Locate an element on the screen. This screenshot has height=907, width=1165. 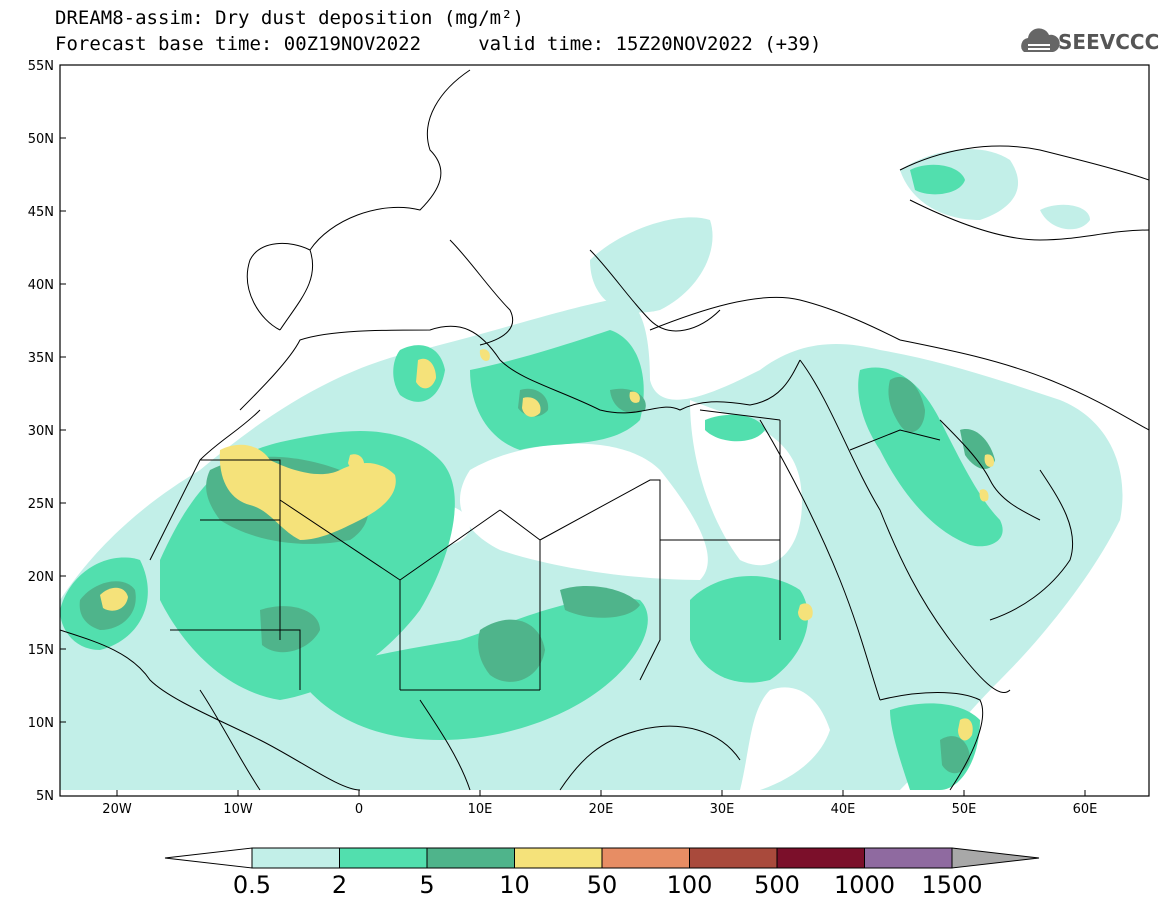
lon-label: 30E is located at coordinates (722, 809).